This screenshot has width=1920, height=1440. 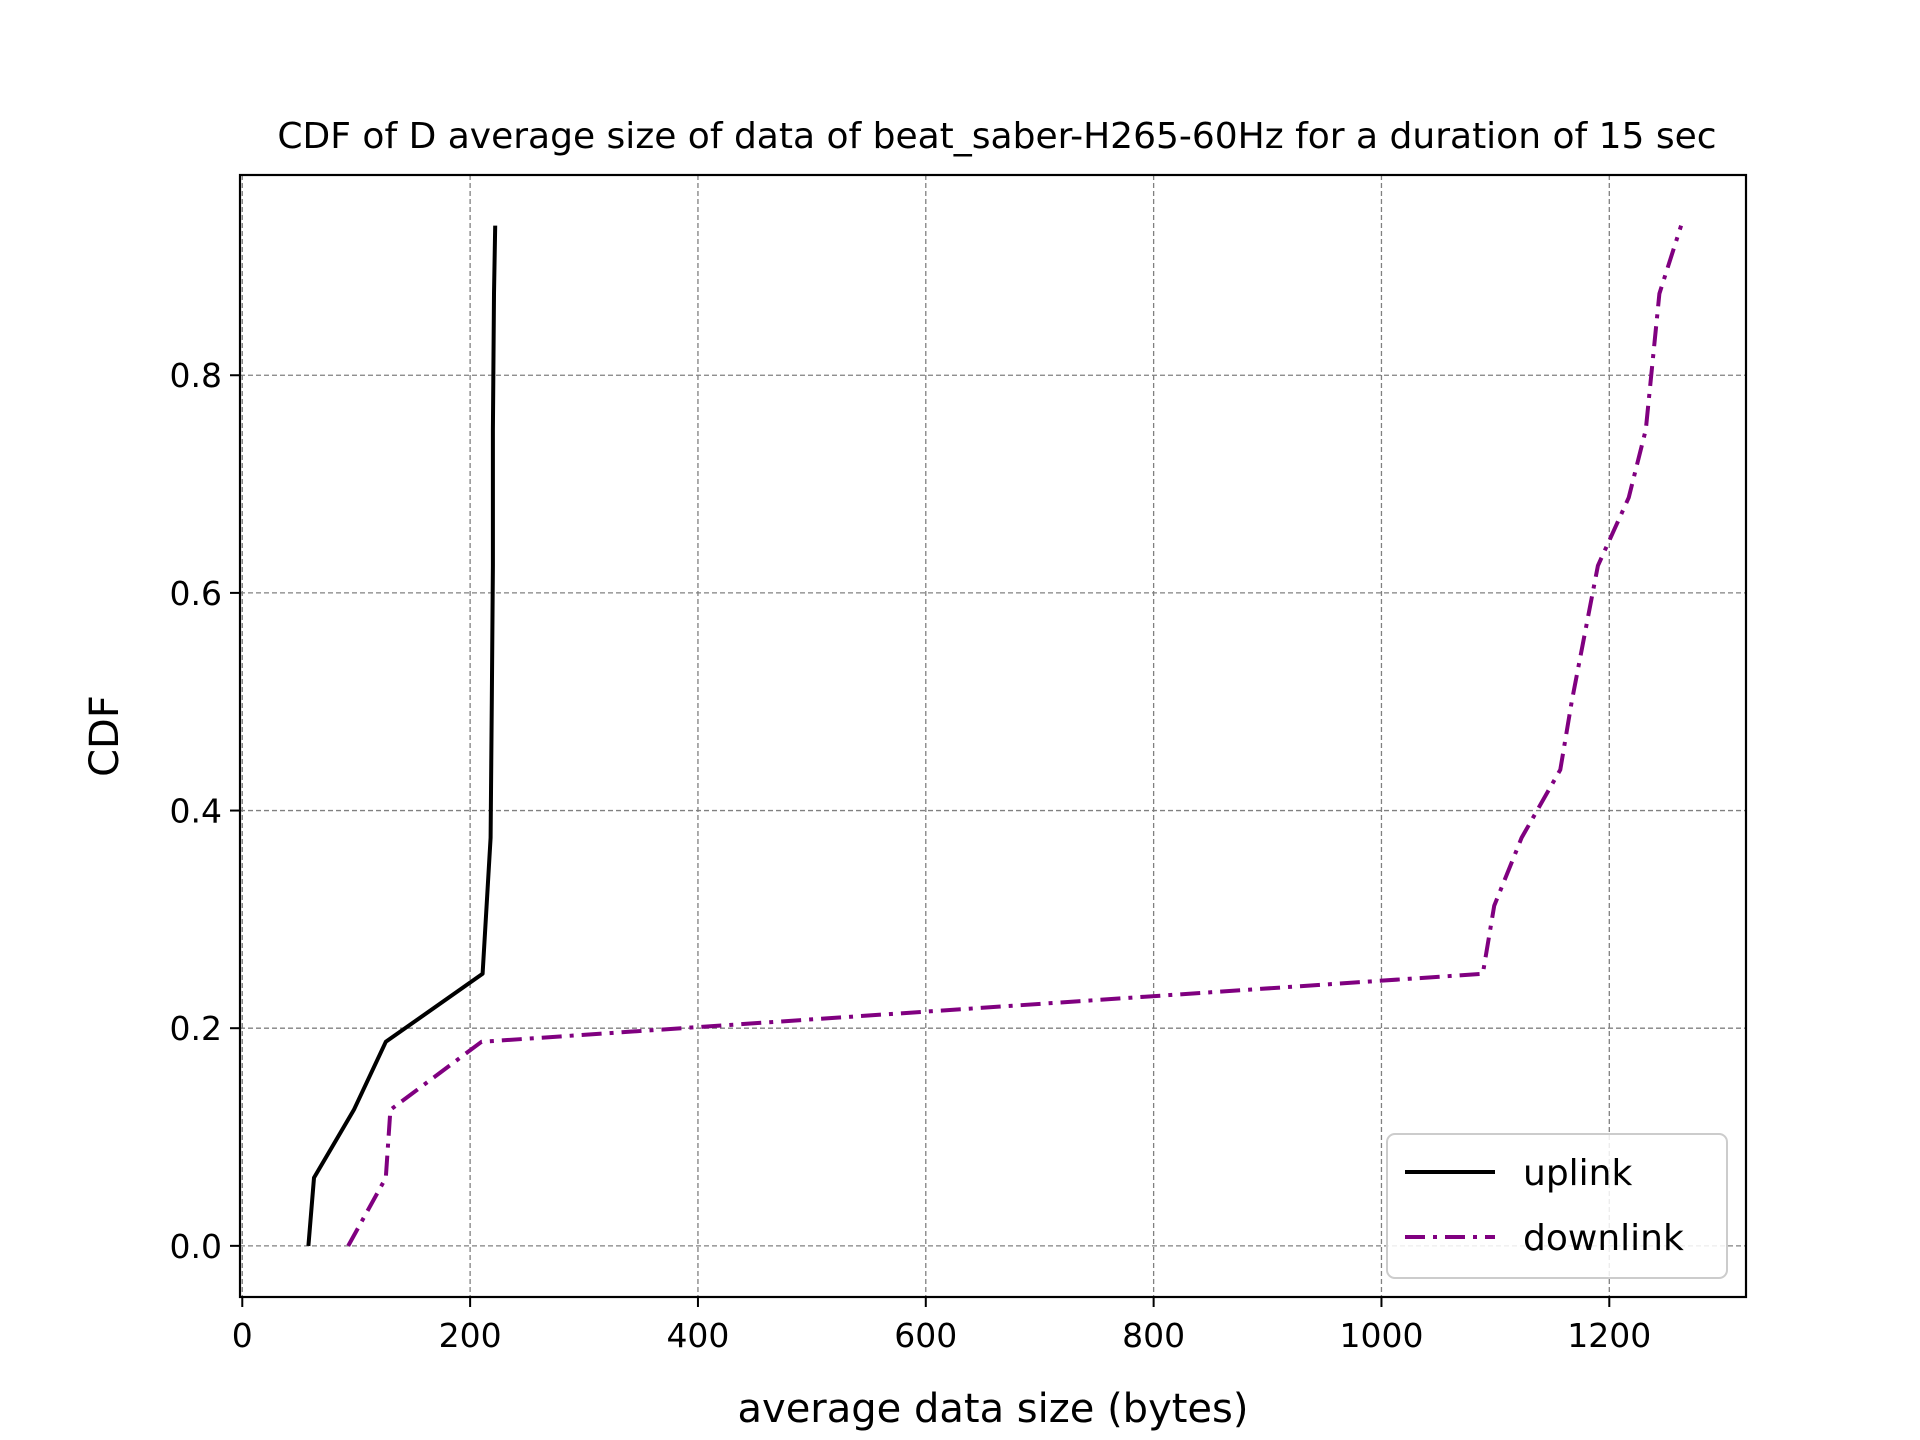 I want to click on y-tick-label: 0.0, so click(x=196, y=1246).